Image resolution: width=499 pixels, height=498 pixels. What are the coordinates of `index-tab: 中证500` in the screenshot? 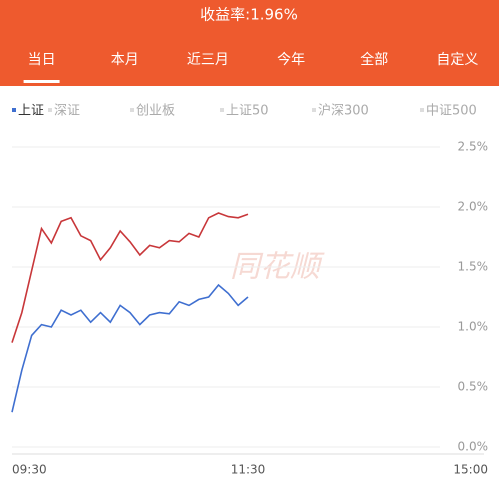 It's located at (451, 111).